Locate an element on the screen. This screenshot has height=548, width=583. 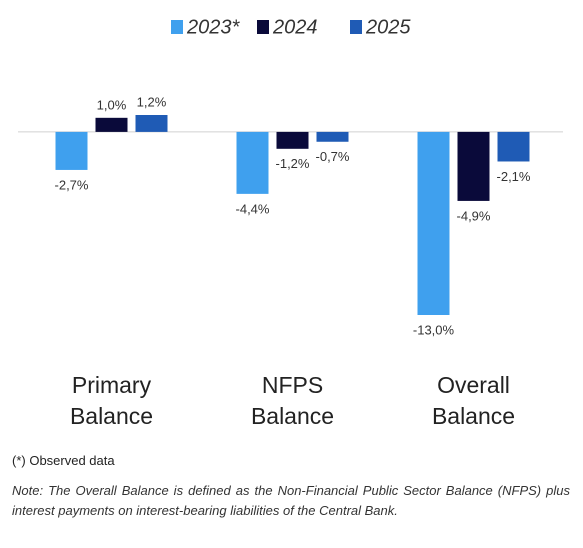
value-label: -13,0% is located at coordinates (434, 329).